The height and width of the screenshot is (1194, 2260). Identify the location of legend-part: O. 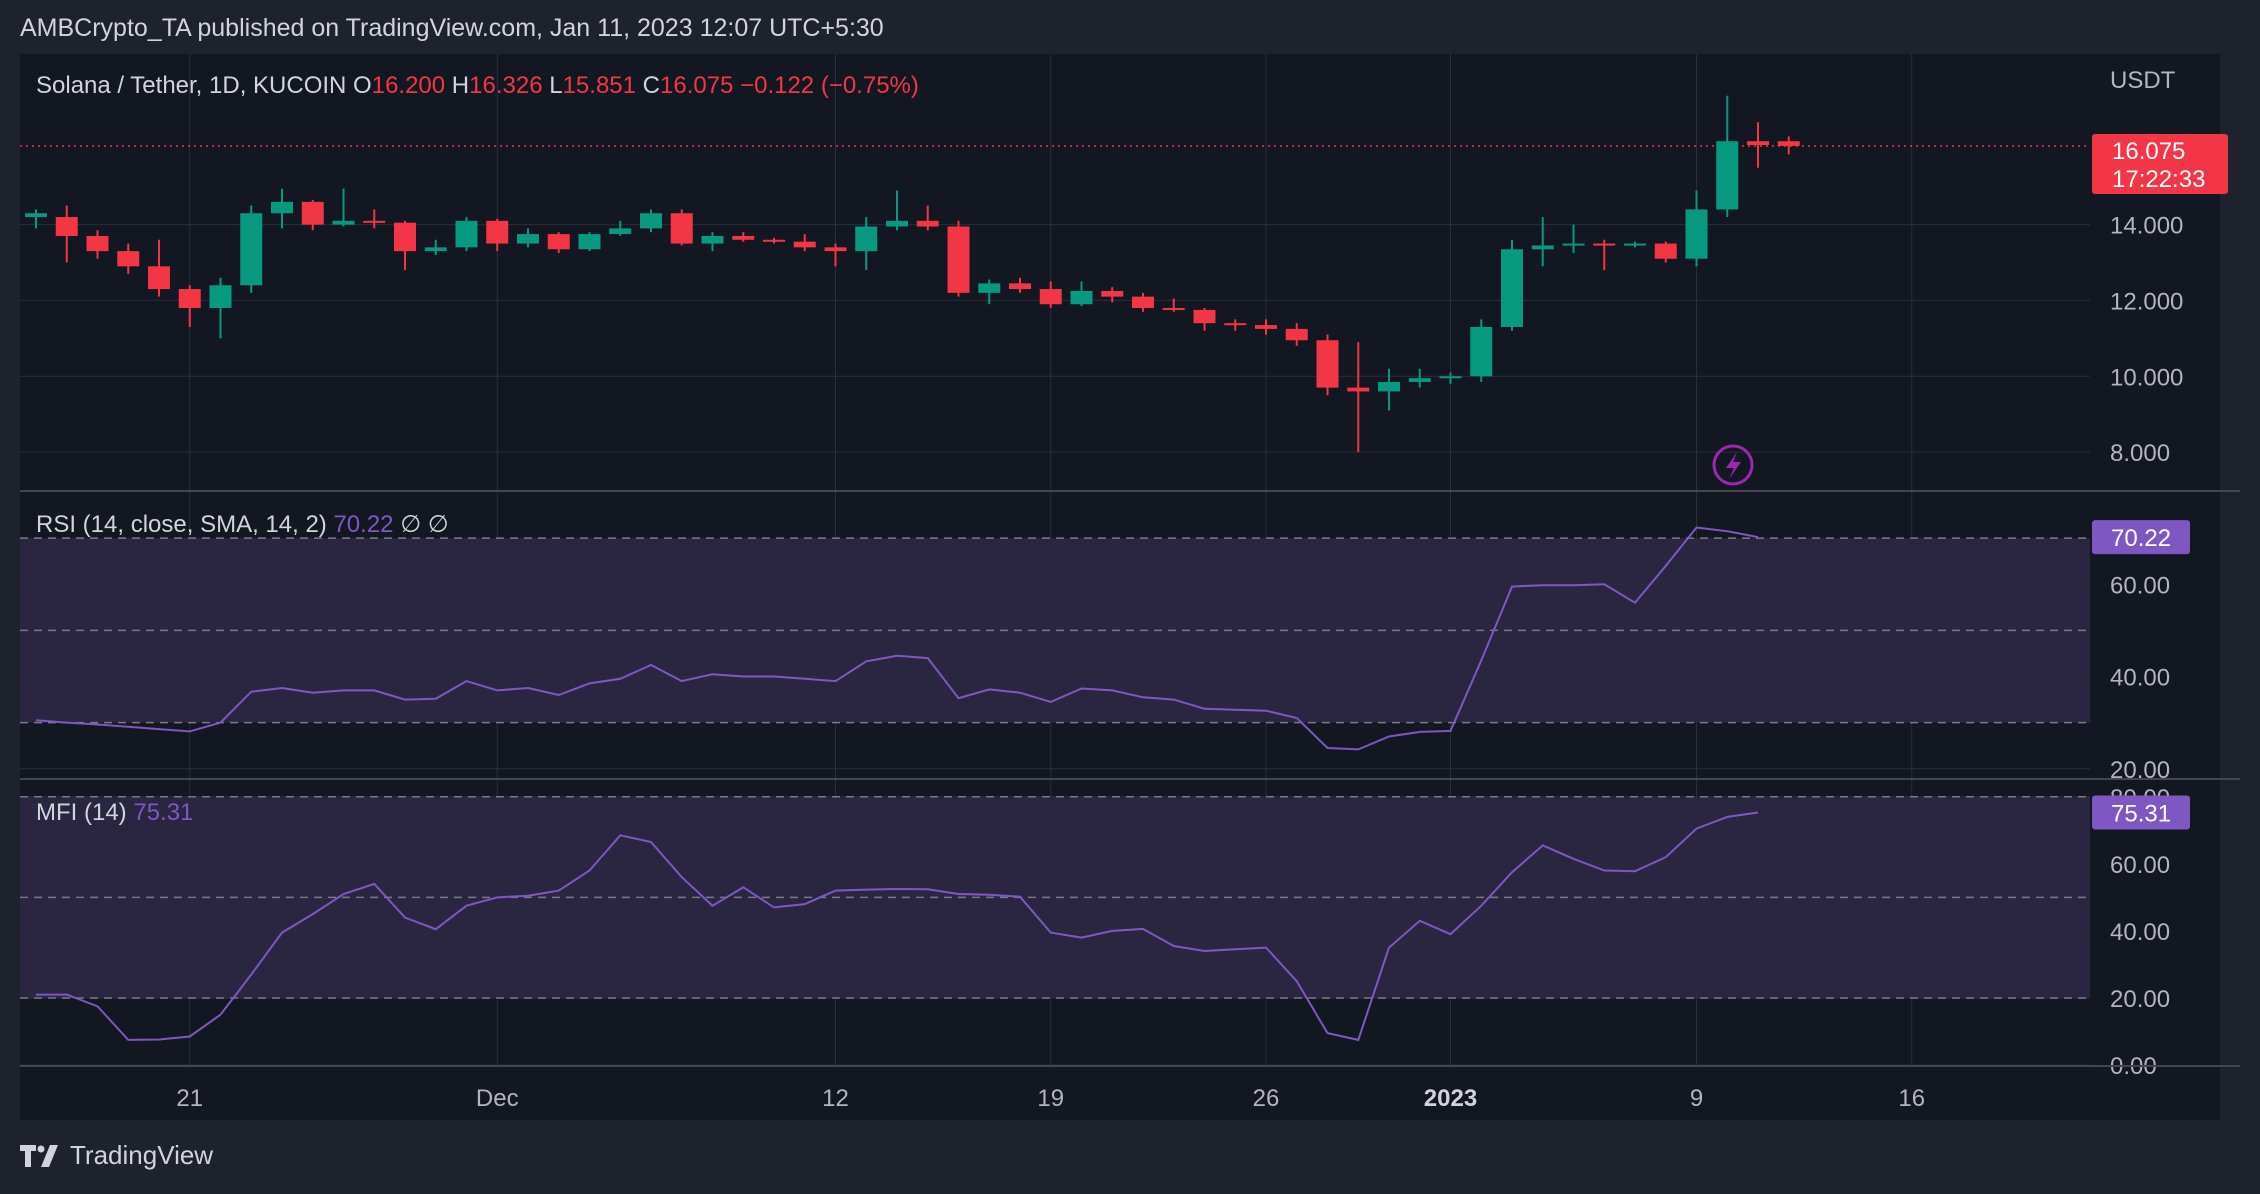
(362, 85).